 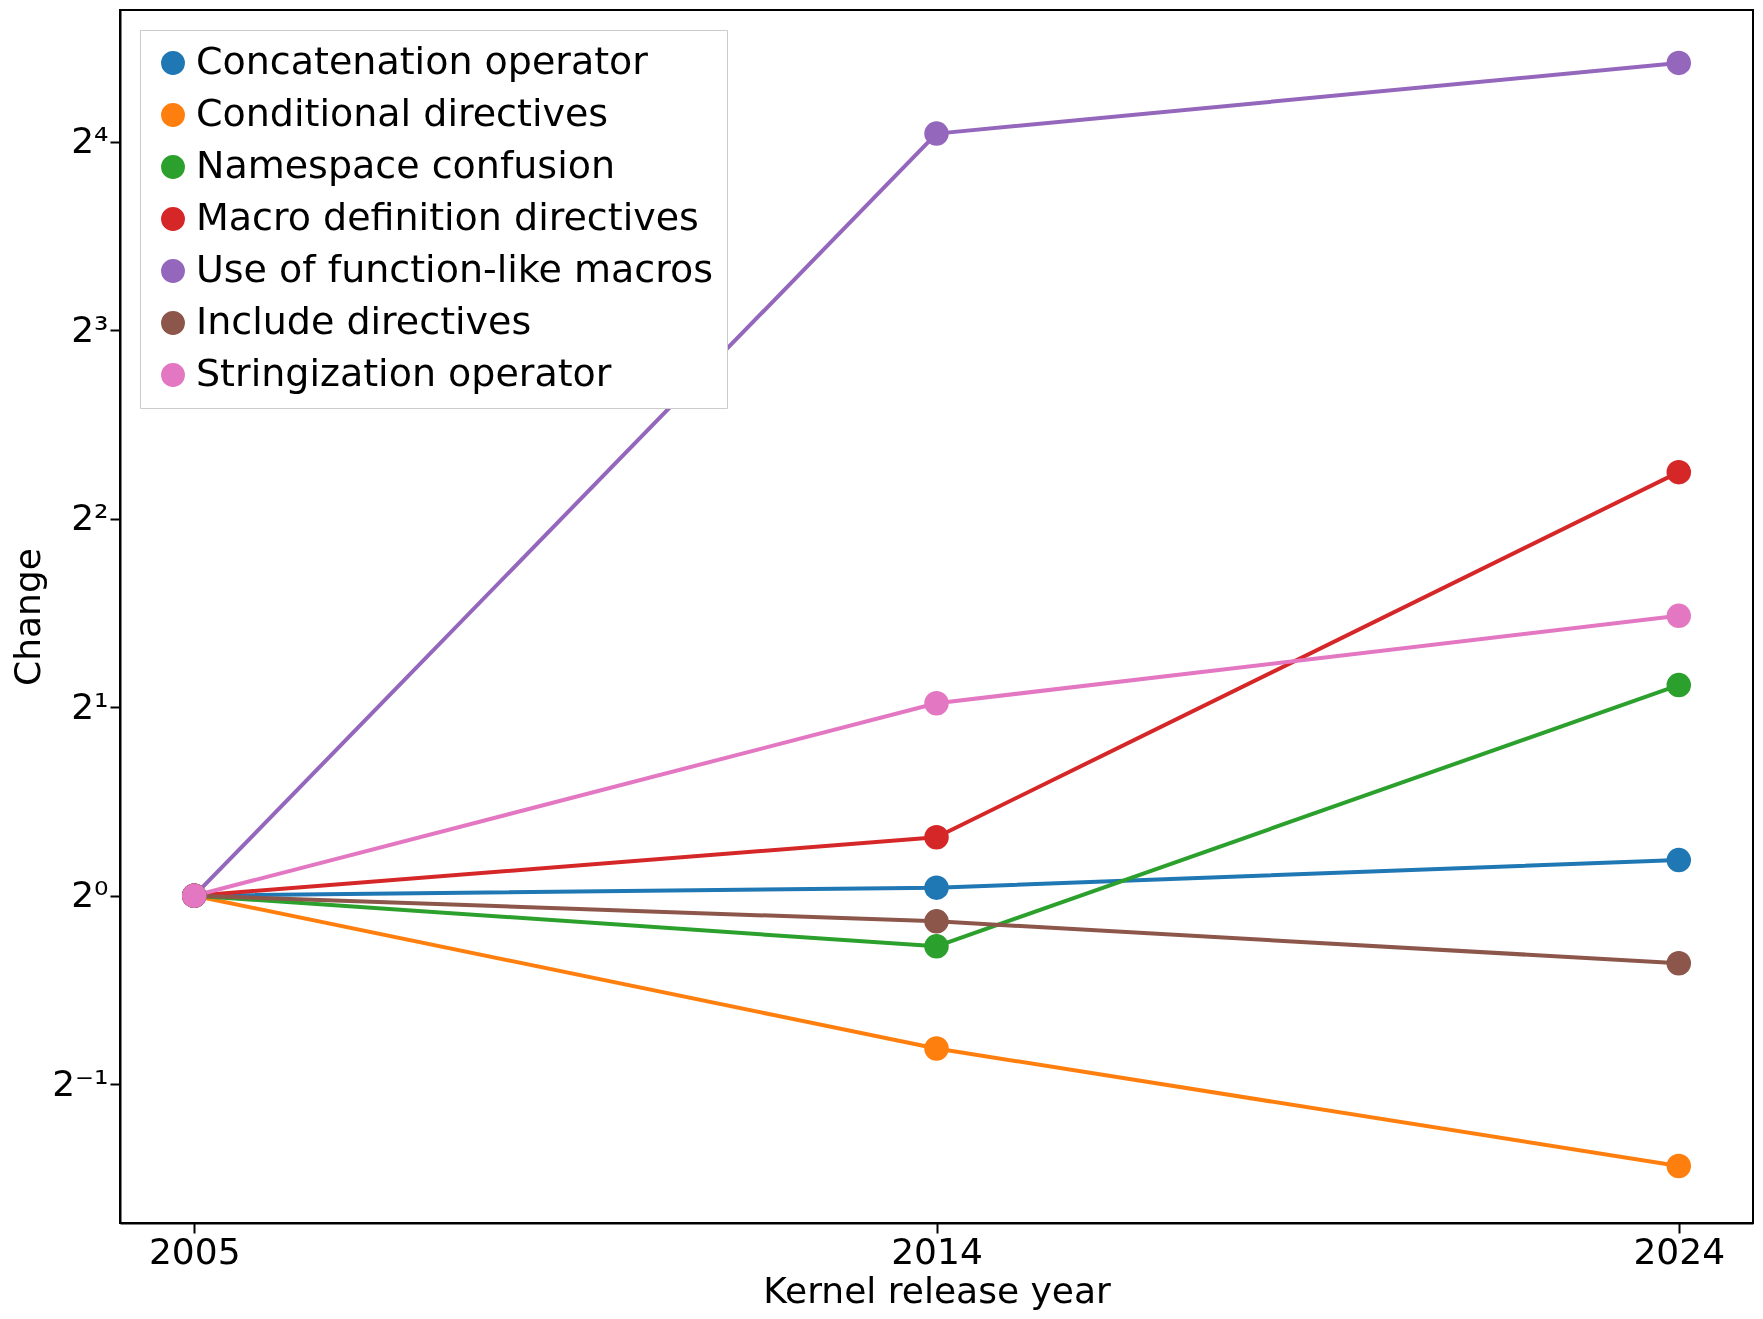 What do you see at coordinates (194, 1251) in the screenshot?
I see `x-tick-label: 2005` at bounding box center [194, 1251].